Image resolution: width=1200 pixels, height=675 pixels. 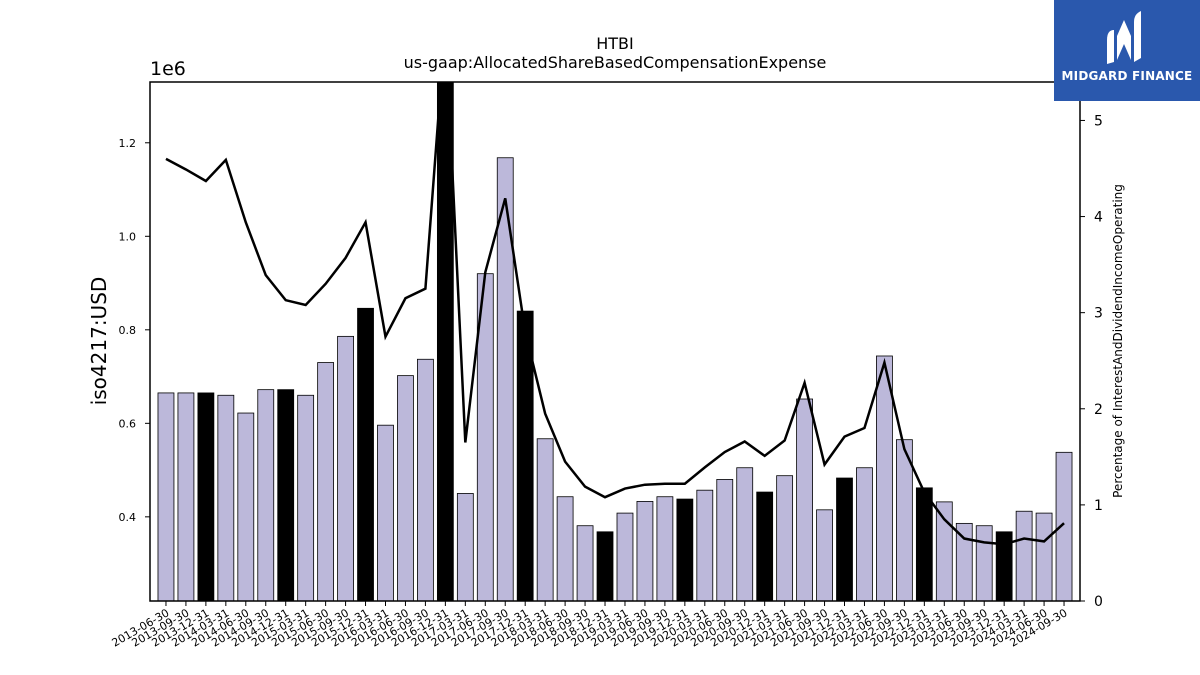 I want to click on brand-logo: MIDGARD FINANCE, so click(x=1127, y=50).